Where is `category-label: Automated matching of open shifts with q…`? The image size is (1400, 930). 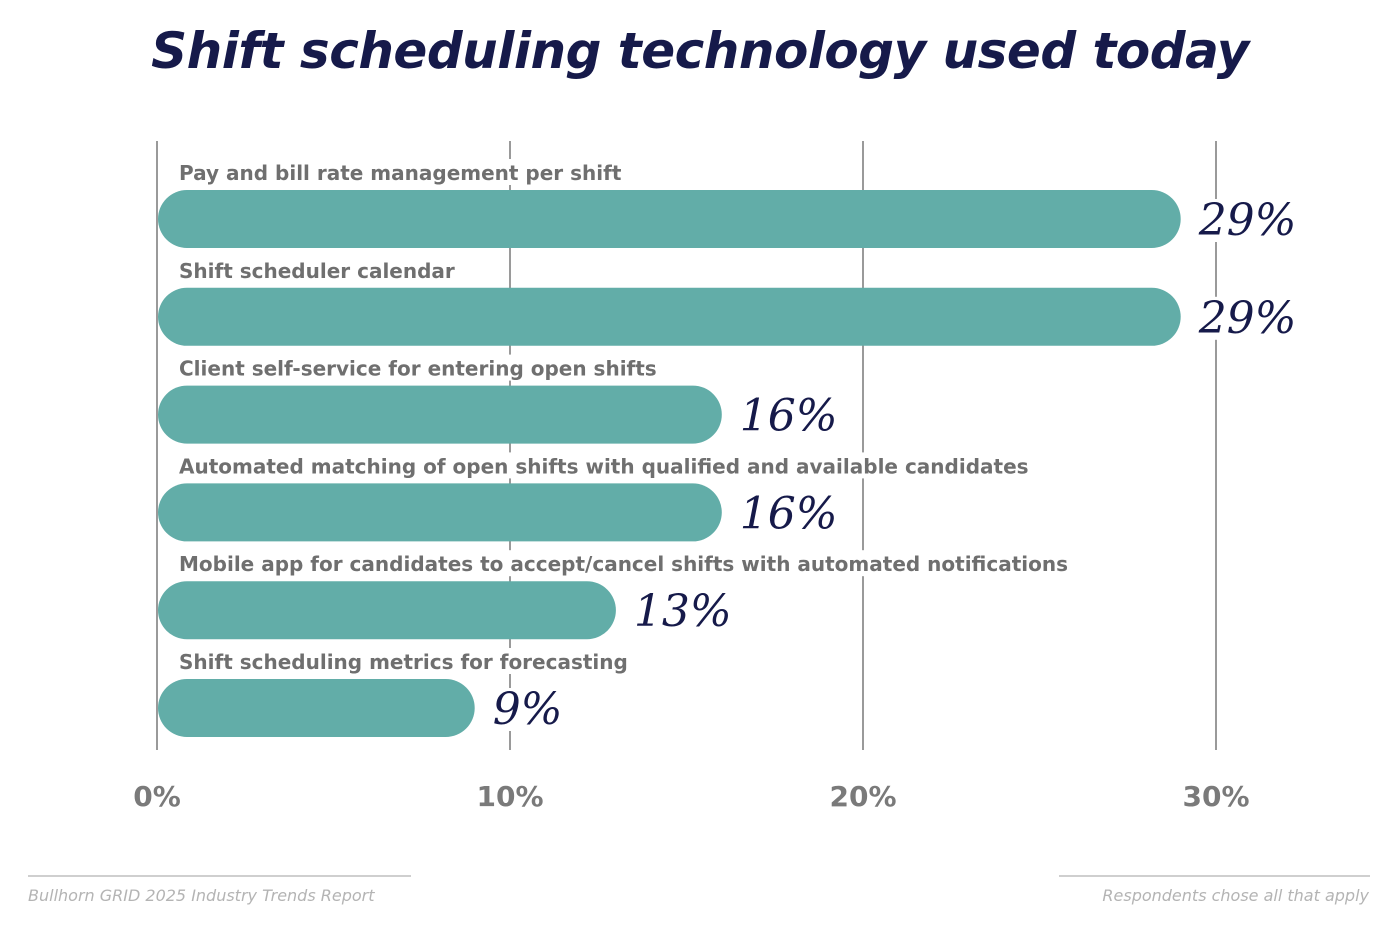
category-label: Automated matching of open shifts with q… is located at coordinates (604, 466).